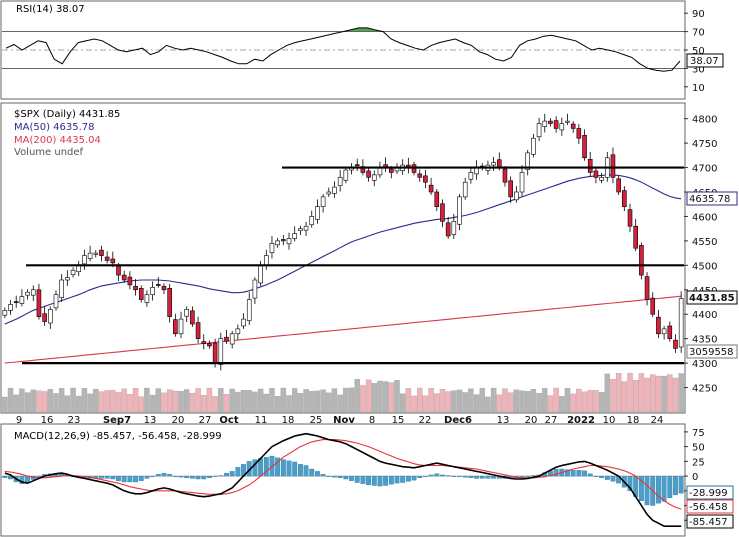 This screenshot has height=537, width=739. I want to click on x-axis-label: 25, so click(316, 420).